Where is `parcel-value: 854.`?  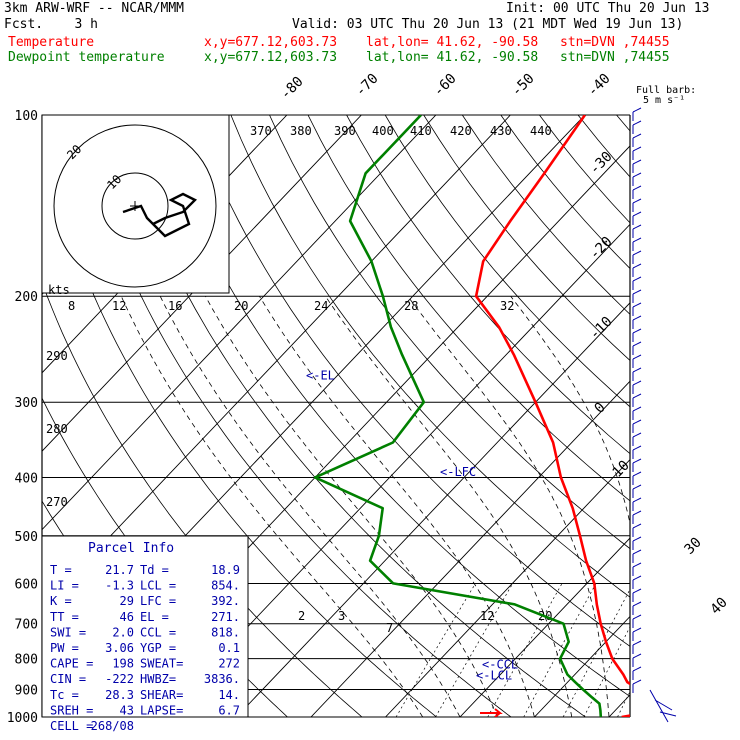 parcel-value: 854. is located at coordinates (225, 586).